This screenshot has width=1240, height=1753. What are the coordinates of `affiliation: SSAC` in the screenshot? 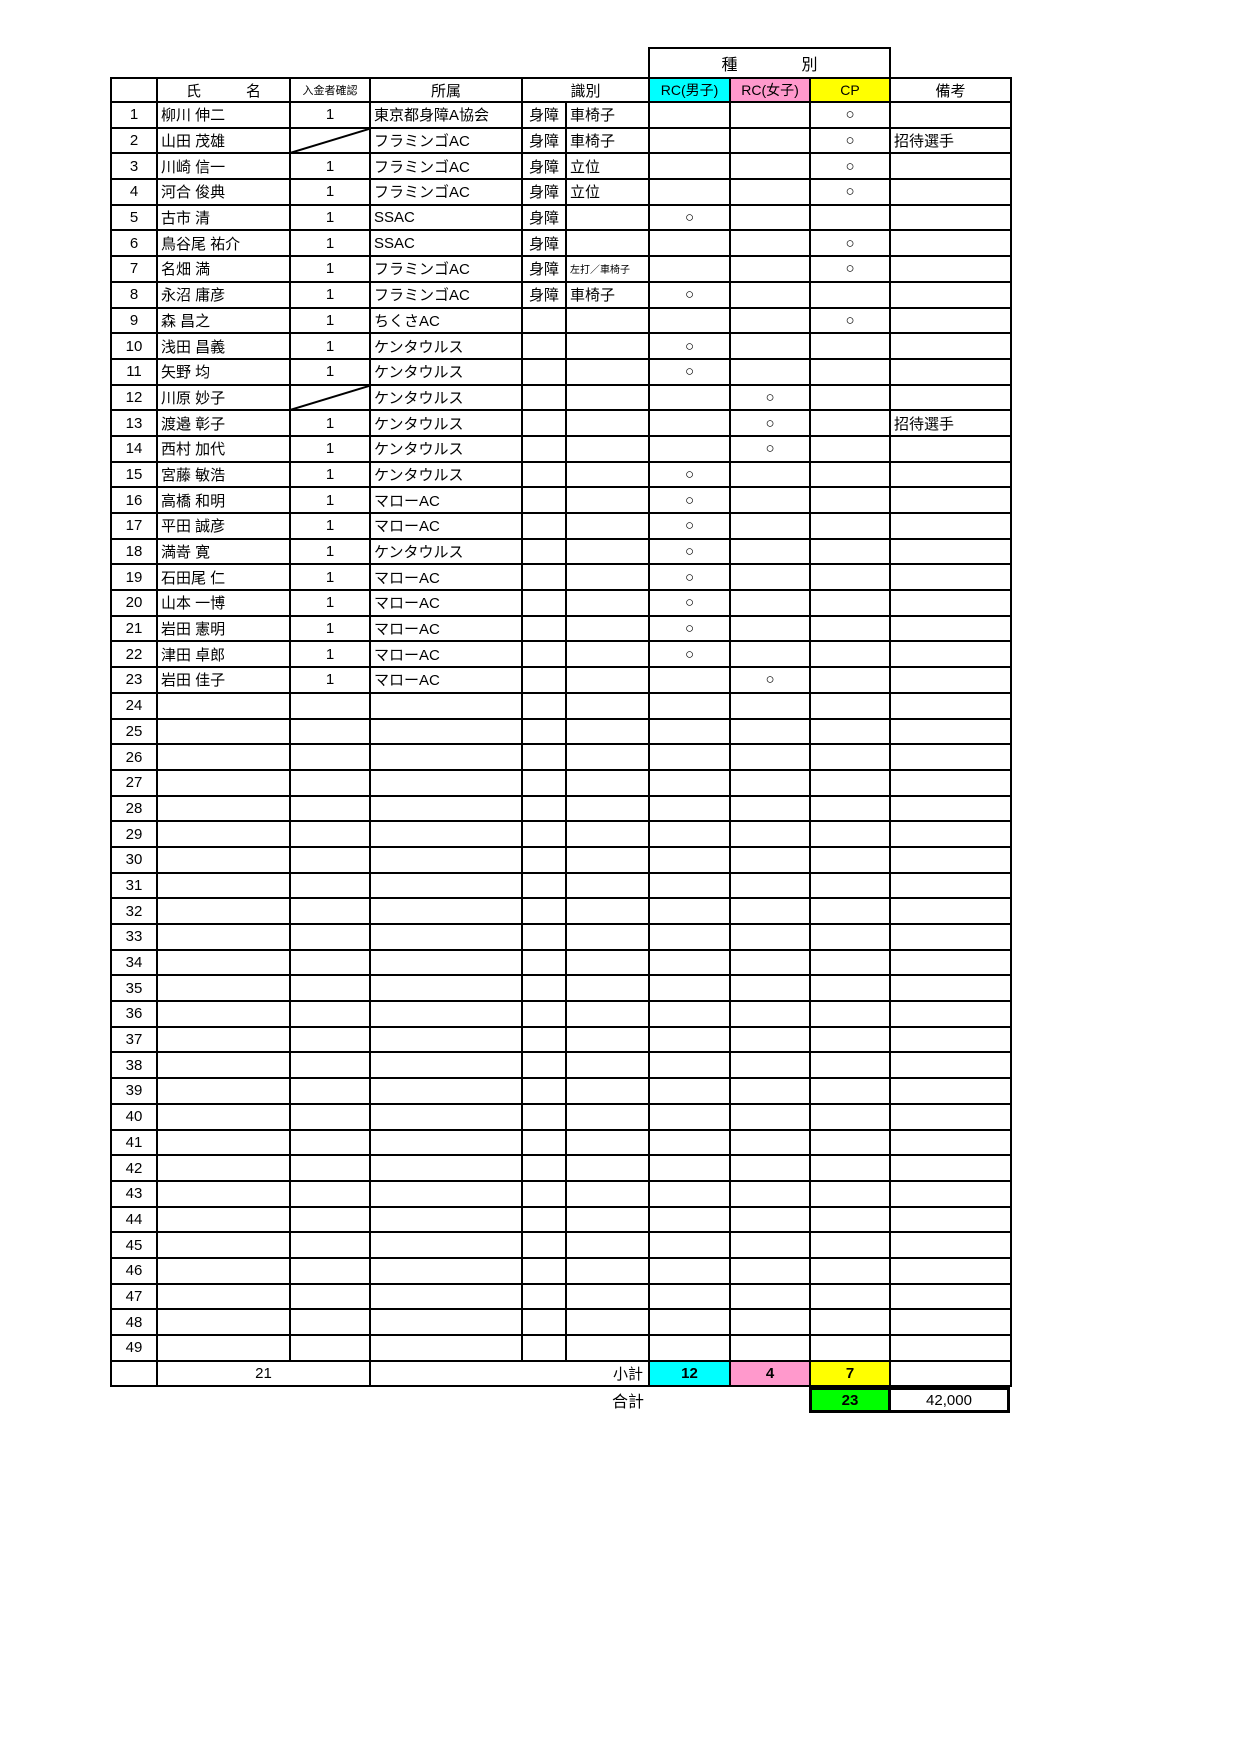 It's located at (446, 243).